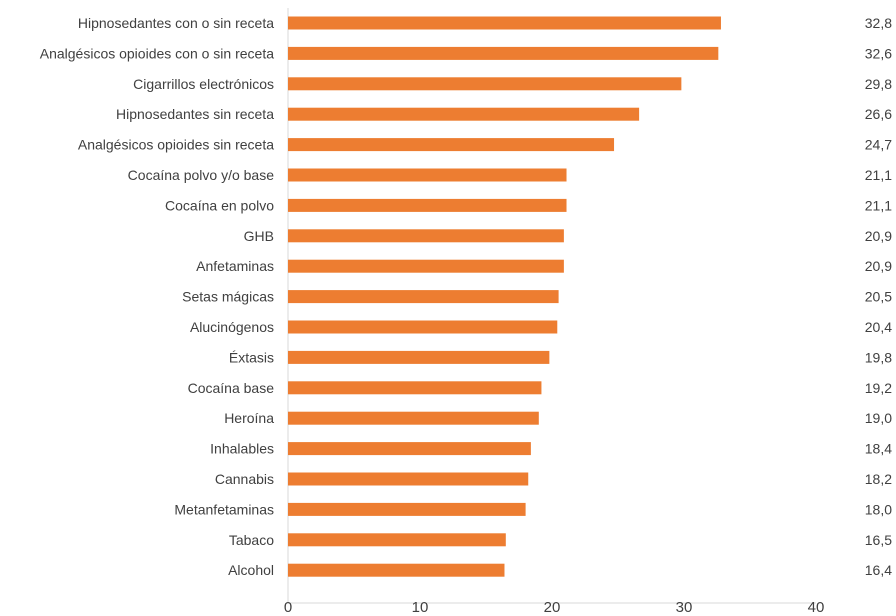  I want to click on category-label: Hipnosedantes sin receta, so click(195, 114).